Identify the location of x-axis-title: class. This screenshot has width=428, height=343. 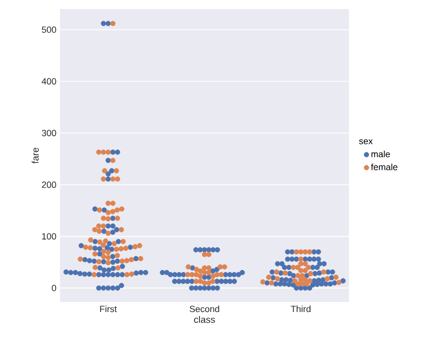
(204, 319).